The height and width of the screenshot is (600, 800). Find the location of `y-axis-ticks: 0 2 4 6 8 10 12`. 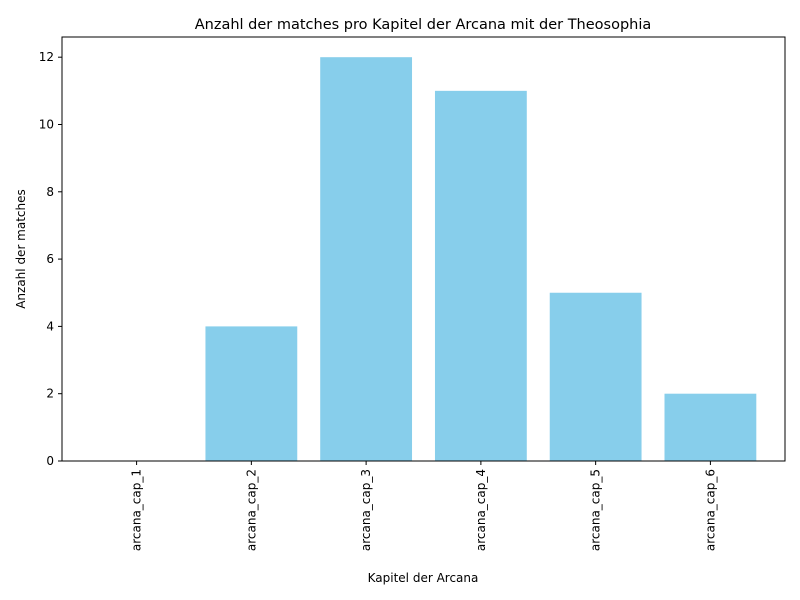

y-axis-ticks: 0 2 4 6 8 10 12 is located at coordinates (50, 259).